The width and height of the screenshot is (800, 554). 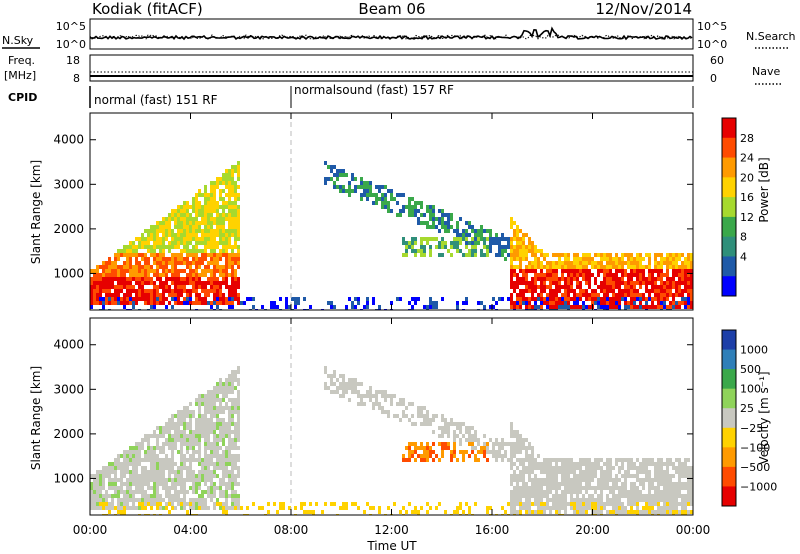 What do you see at coordinates (729, 246) in the screenshot?
I see `colorbar-swatch` at bounding box center [729, 246].